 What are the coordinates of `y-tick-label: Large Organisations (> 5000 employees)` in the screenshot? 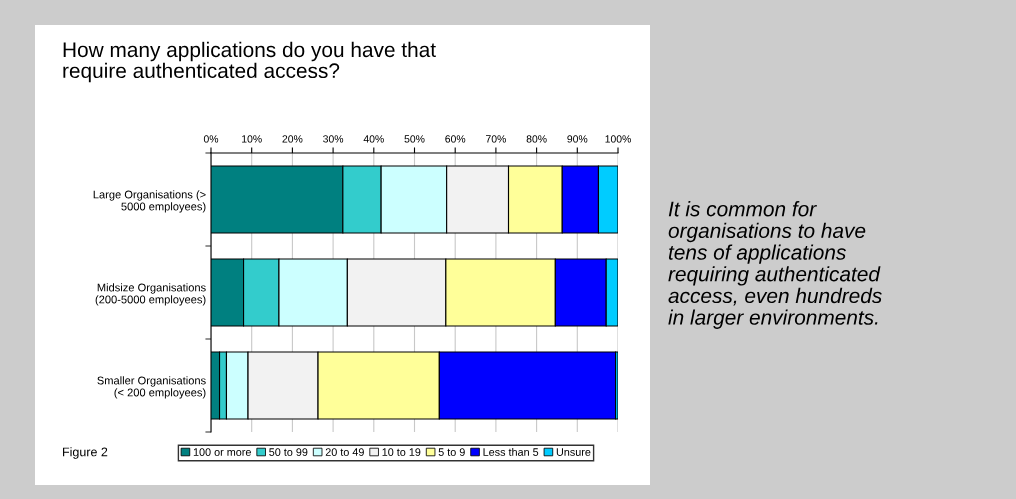 It's located at (149, 201).